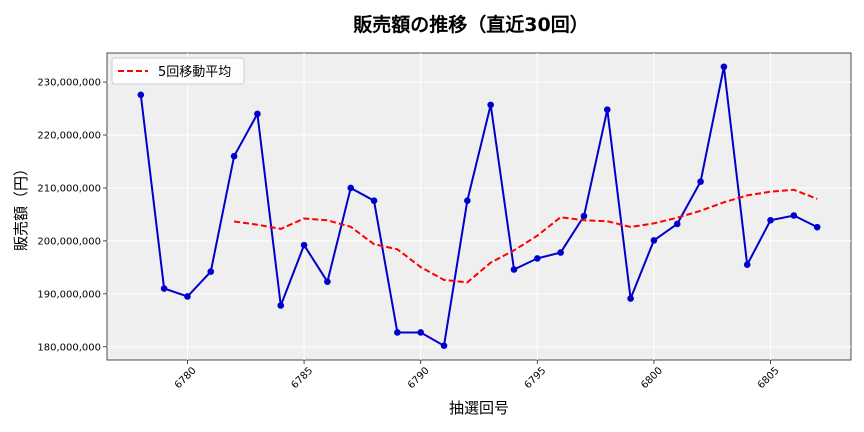  What do you see at coordinates (69, 83) in the screenshot?
I see `y-tick-label: 230,000,000` at bounding box center [69, 83].